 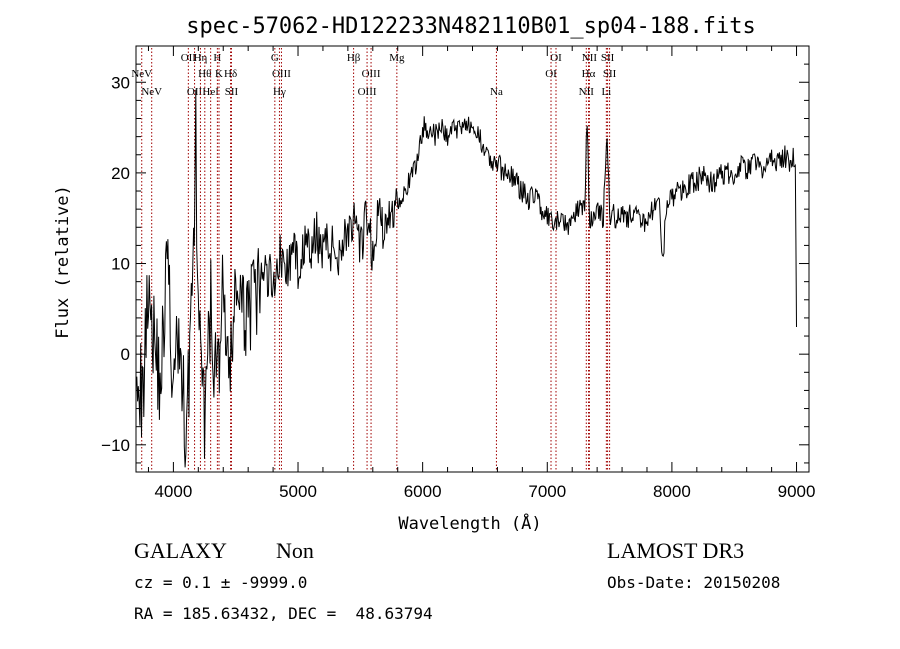 I want to click on line-label: Mg, so click(x=397, y=58).